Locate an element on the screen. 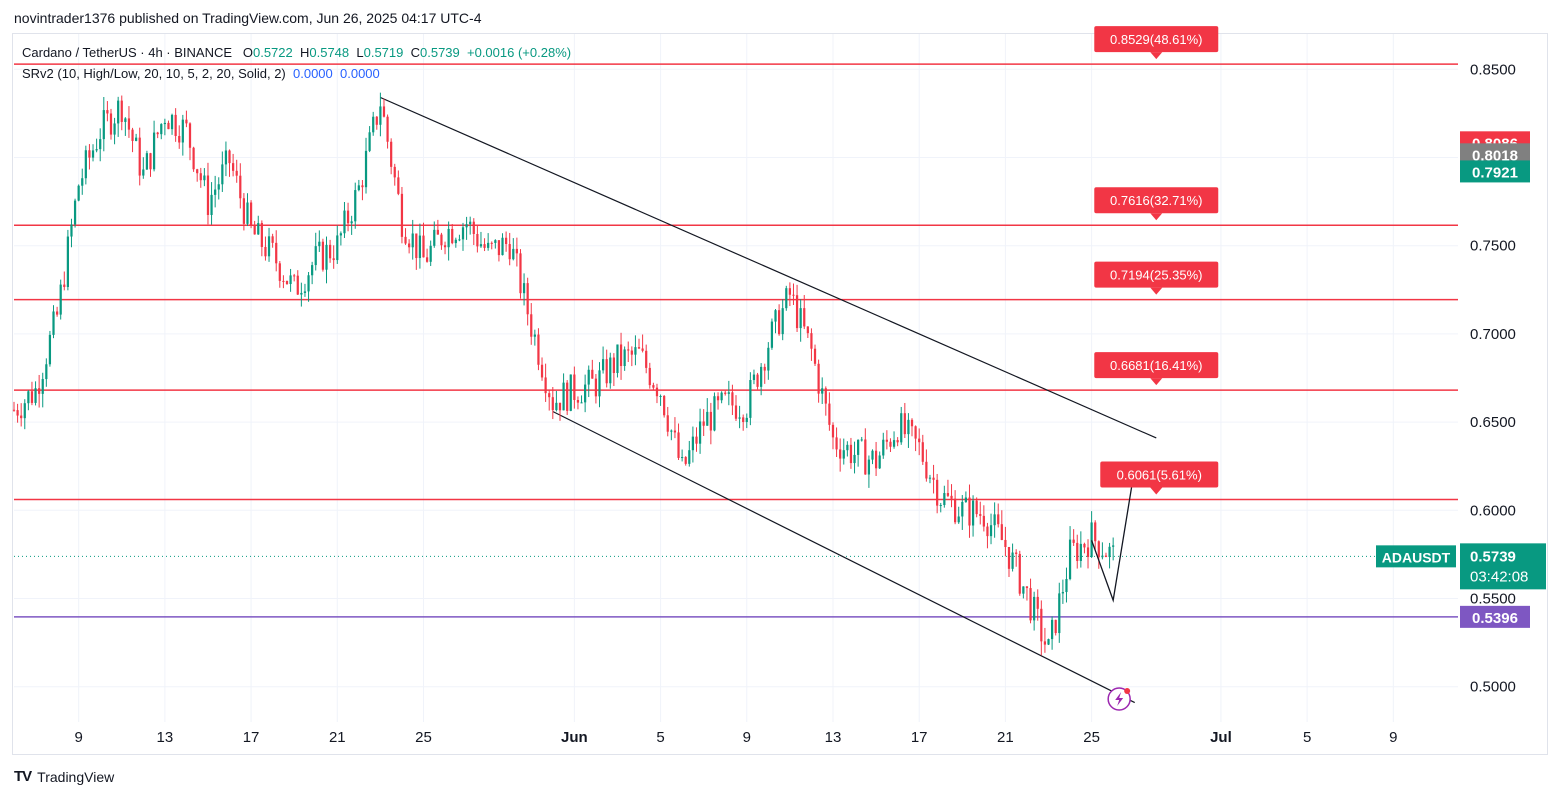  projection-line is located at coordinates (1113, 535).